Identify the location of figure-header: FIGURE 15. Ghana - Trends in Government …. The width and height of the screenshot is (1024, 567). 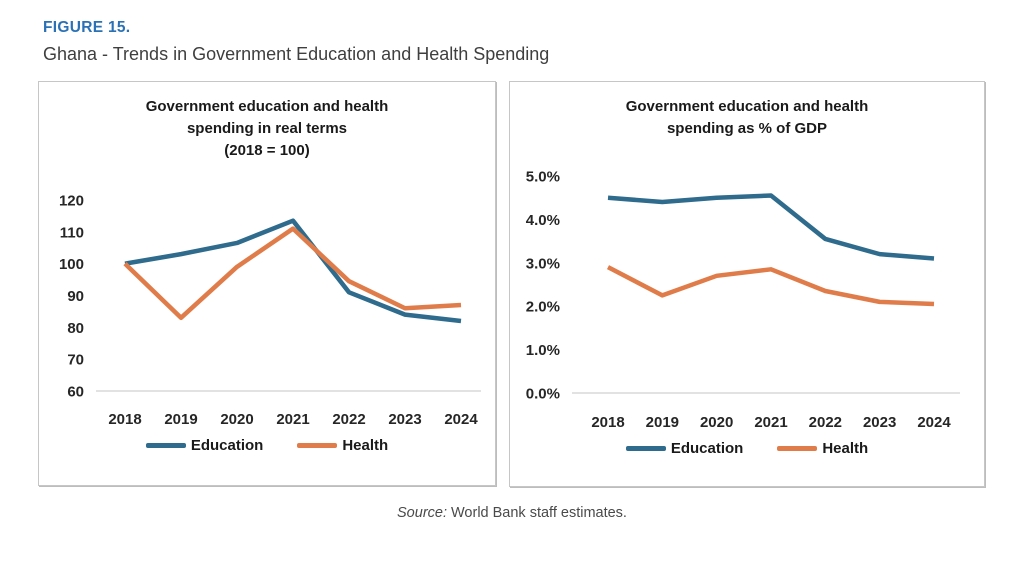
(512, 32).